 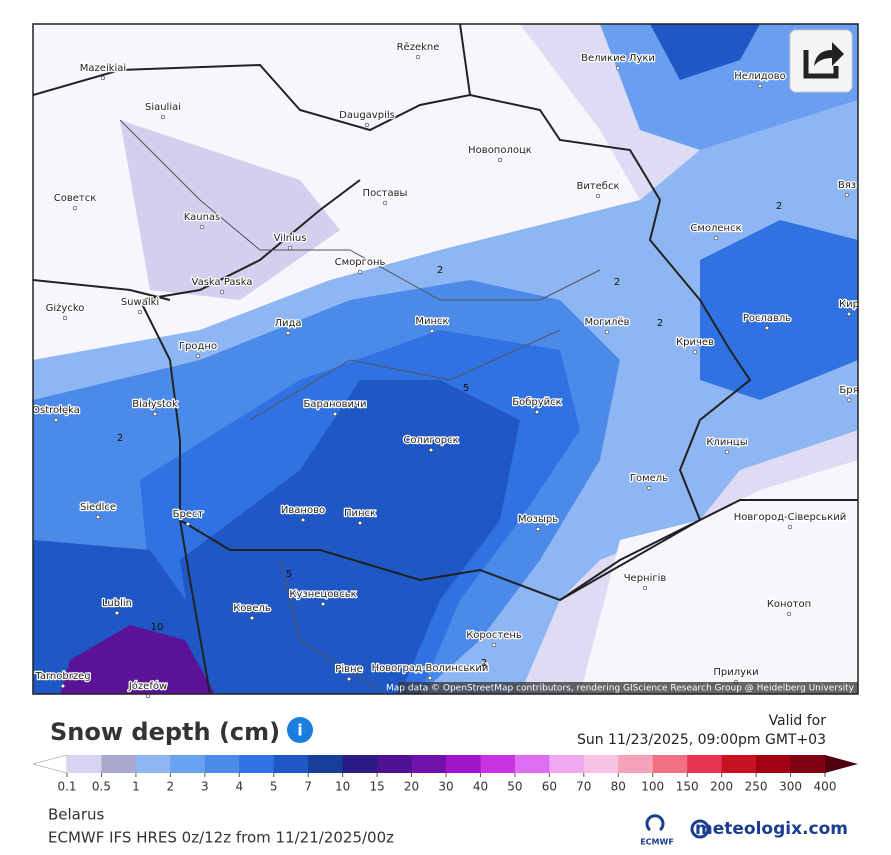 What do you see at coordinates (157, 627) in the screenshot?
I see `contour-label: 10` at bounding box center [157, 627].